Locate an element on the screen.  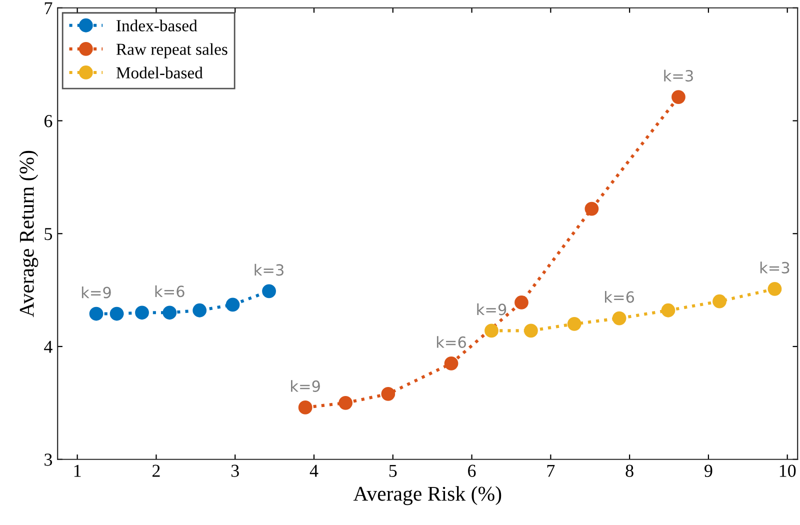
x-tick-label: 6 is located at coordinates (472, 470).